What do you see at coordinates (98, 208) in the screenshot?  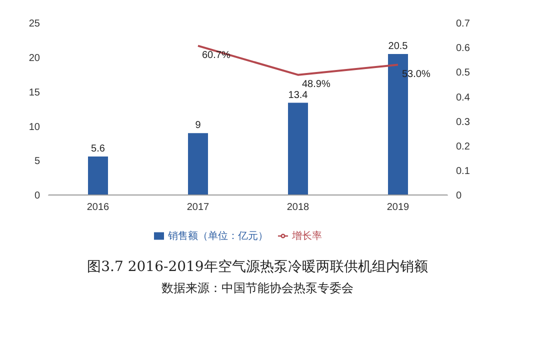 I see `x-tick-label: 2016` at bounding box center [98, 208].